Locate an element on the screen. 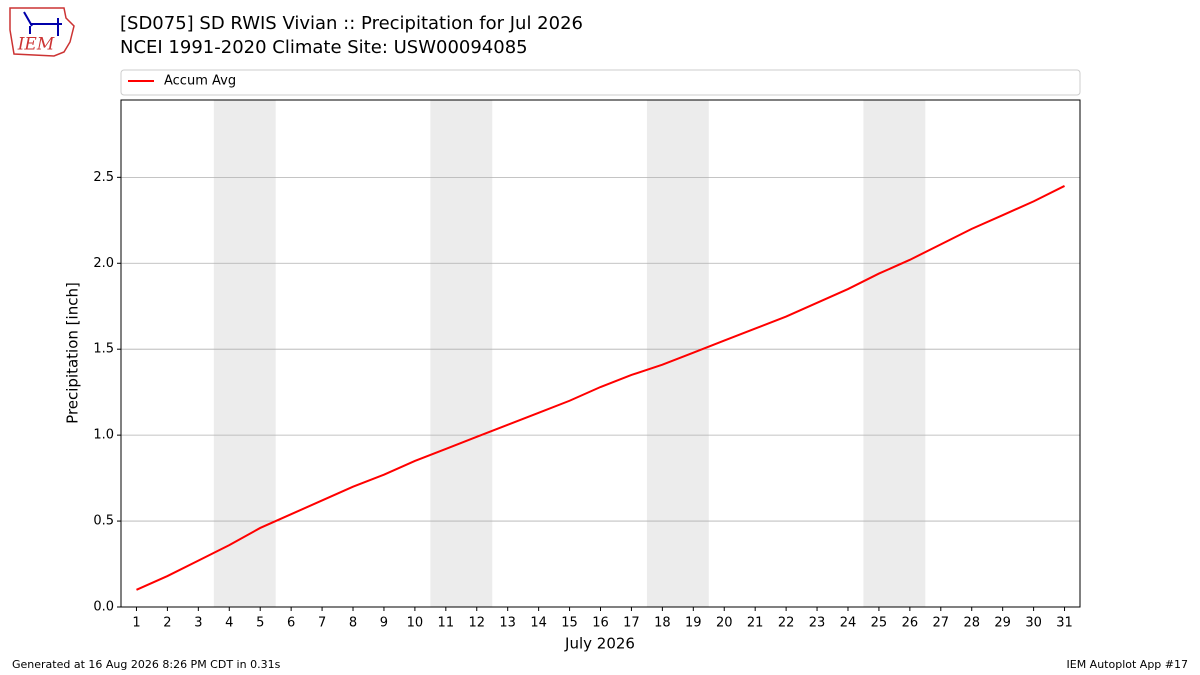 The width and height of the screenshot is (1200, 675). x-tick-label: 6 is located at coordinates (291, 623).